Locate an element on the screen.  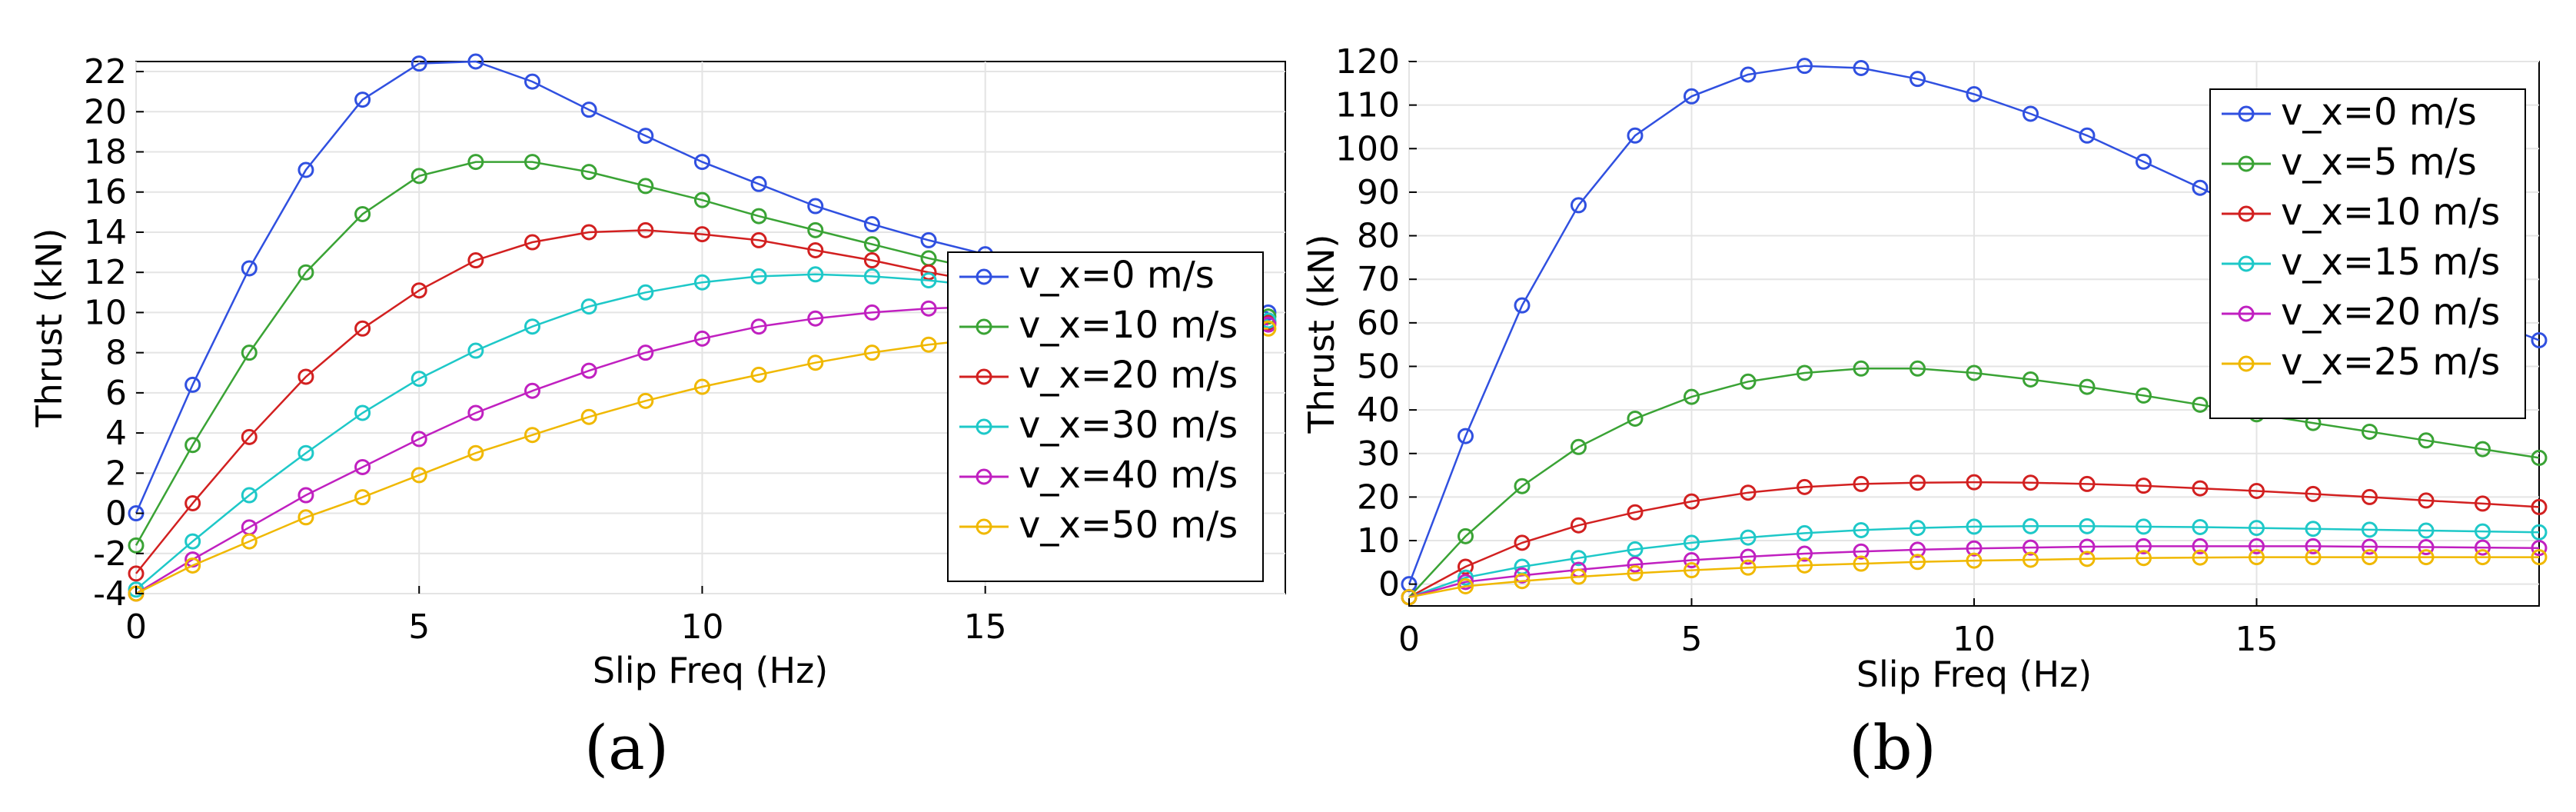
x-tick-label: 10 is located at coordinates (701, 627).